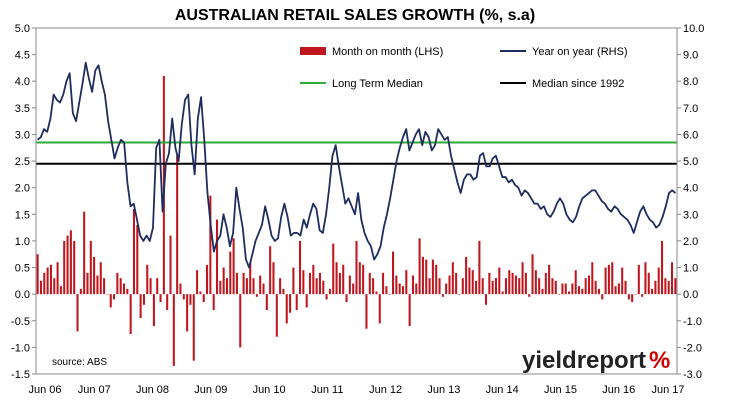 This screenshot has height=400, width=730. I want to click on left-tick-label: 1.5, so click(22, 215).